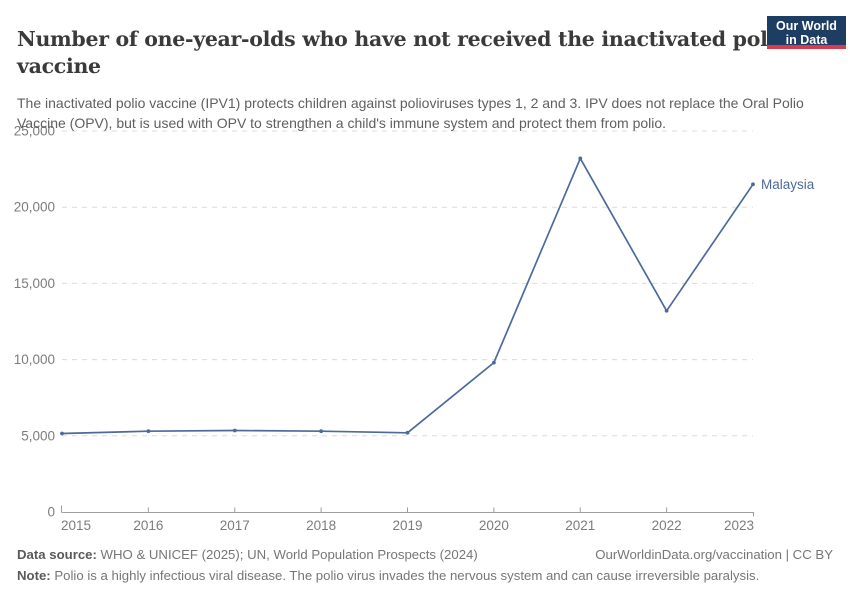  Describe the element at coordinates (38, 435) in the screenshot. I see `y-axis-tick-label: 5,000` at that location.